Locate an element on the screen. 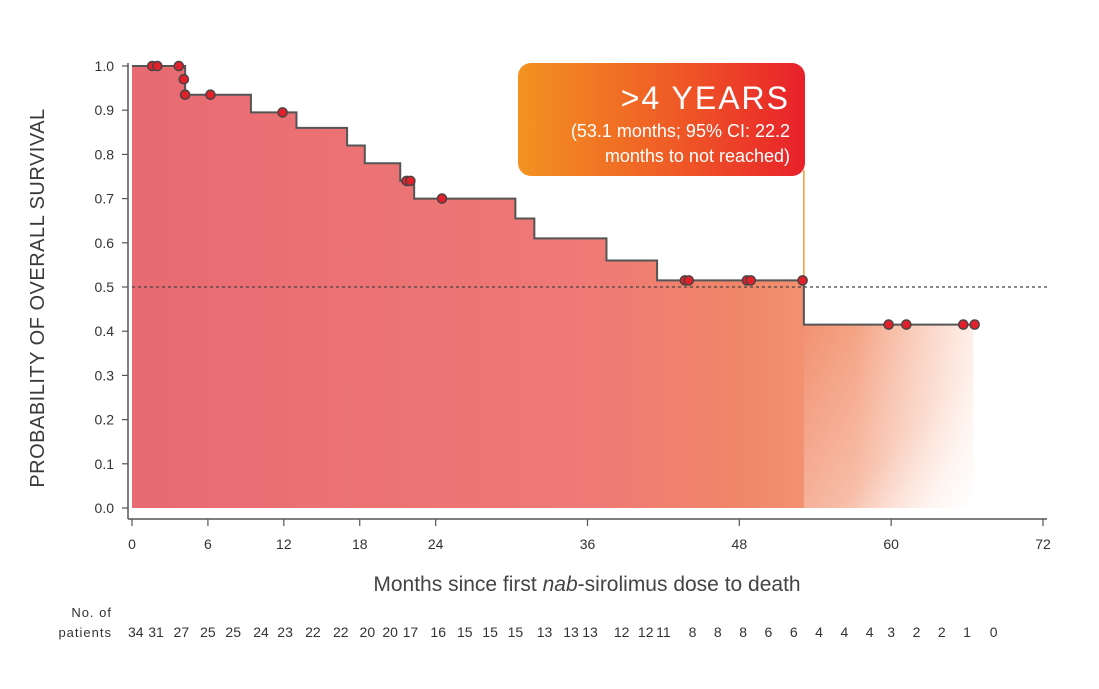 This screenshot has width=1099, height=689. risk-count: 24 is located at coordinates (261, 632).